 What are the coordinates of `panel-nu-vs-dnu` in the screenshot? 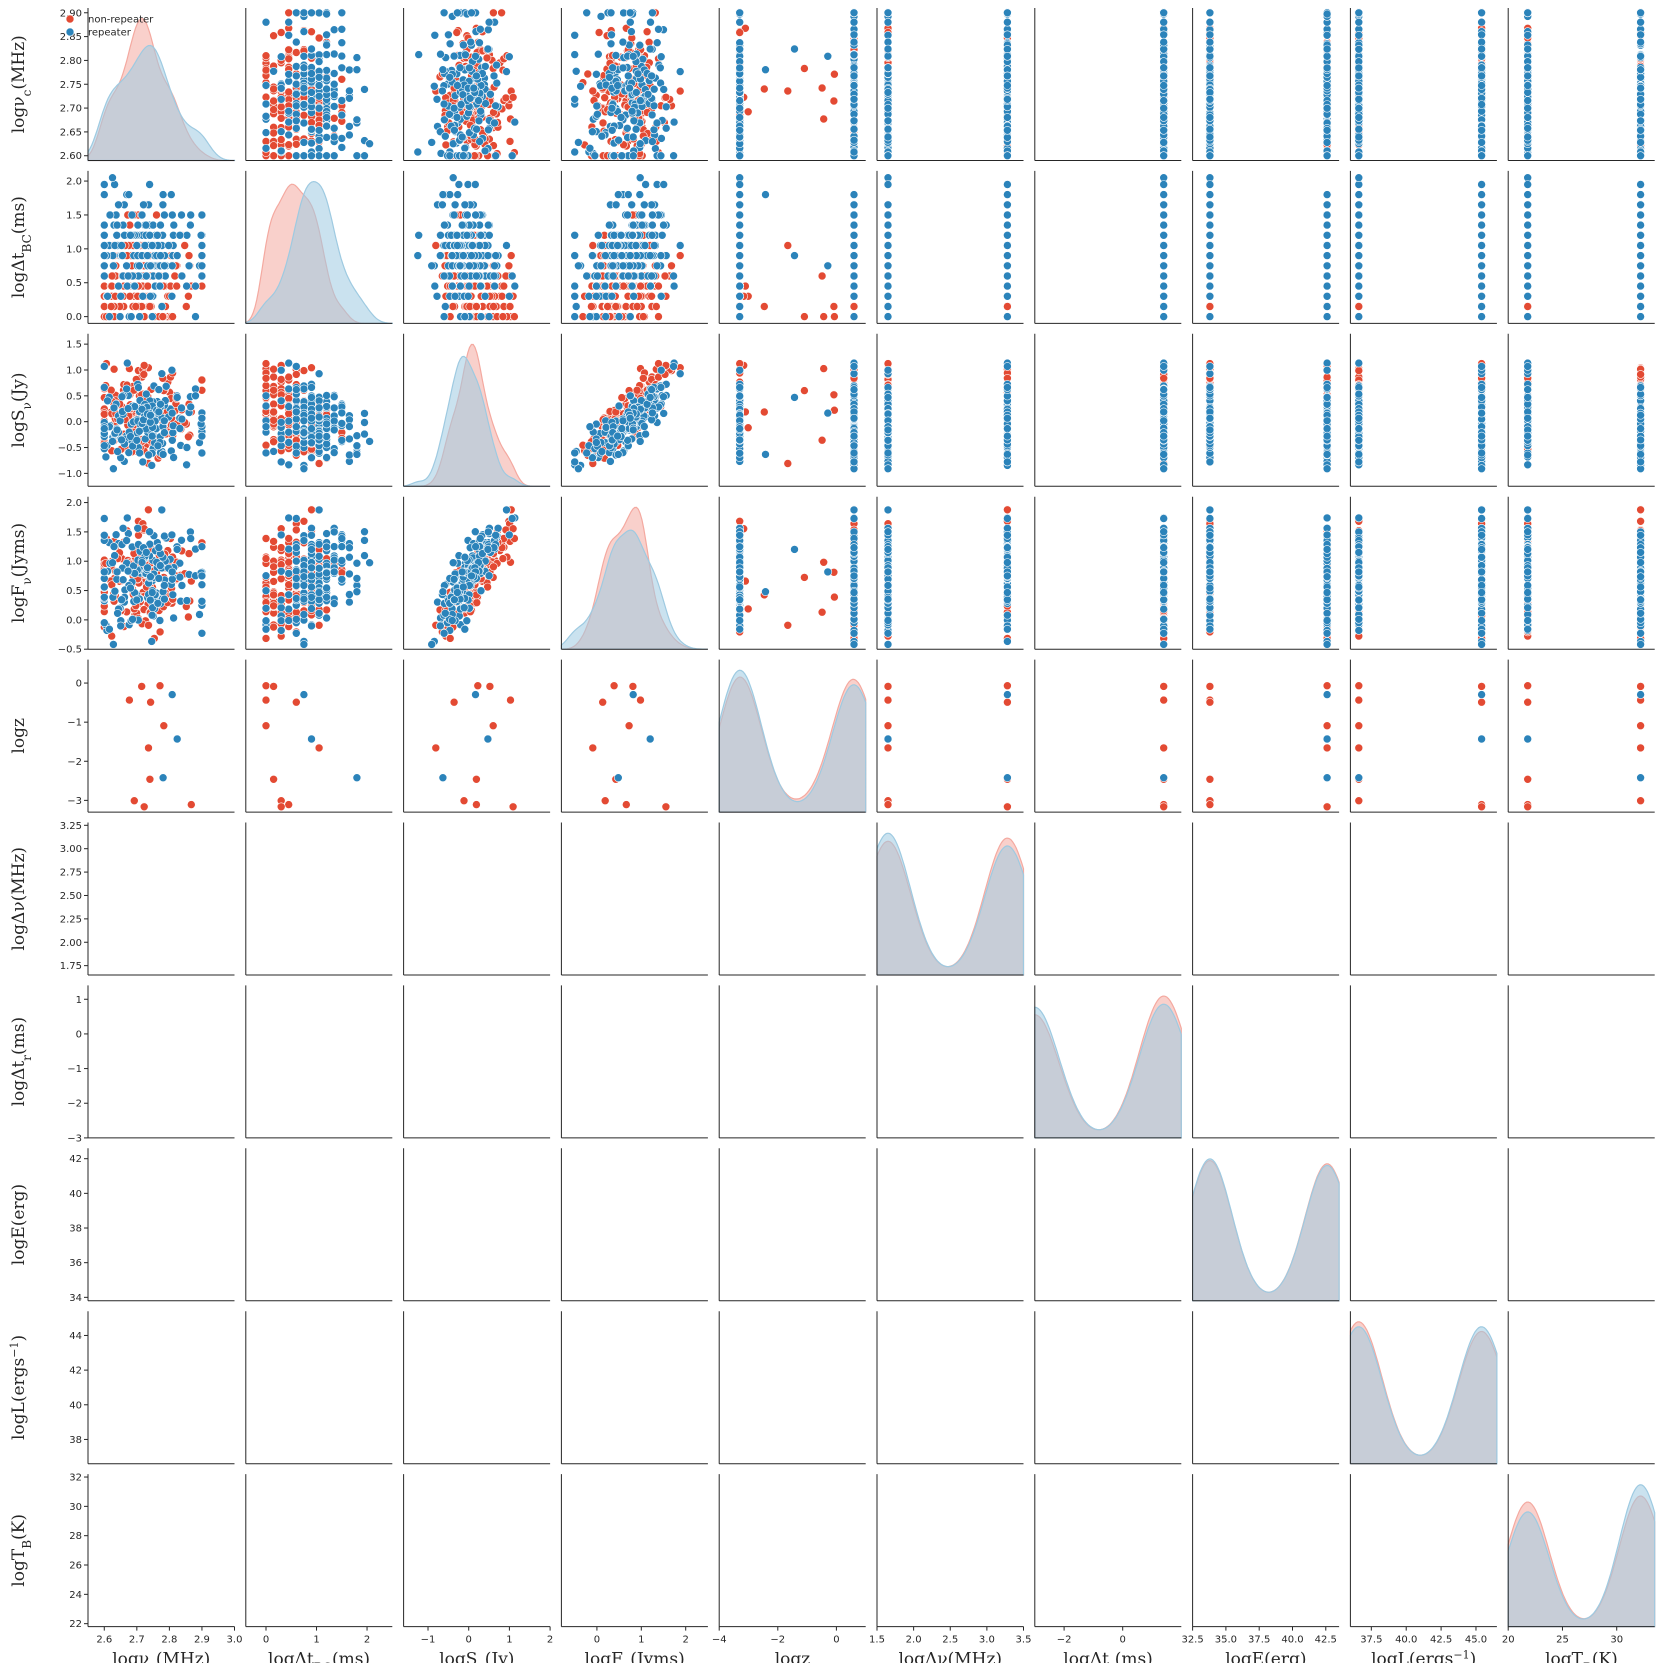 It's located at (950, 84).